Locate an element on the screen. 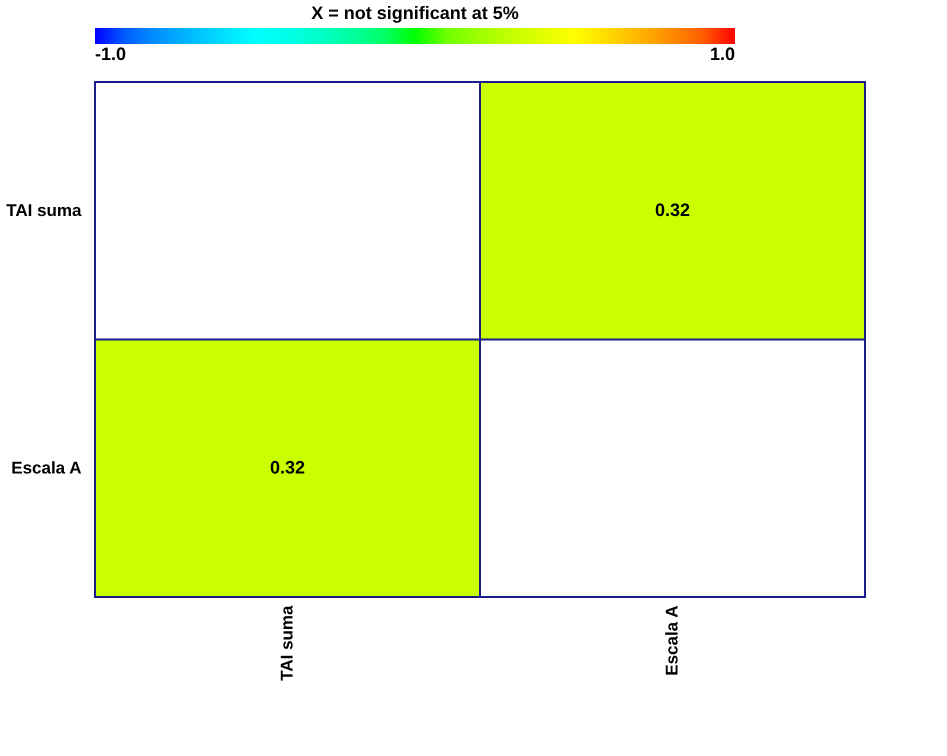 The height and width of the screenshot is (756, 947). color-bar-label: -1.0 is located at coordinates (110, 54).